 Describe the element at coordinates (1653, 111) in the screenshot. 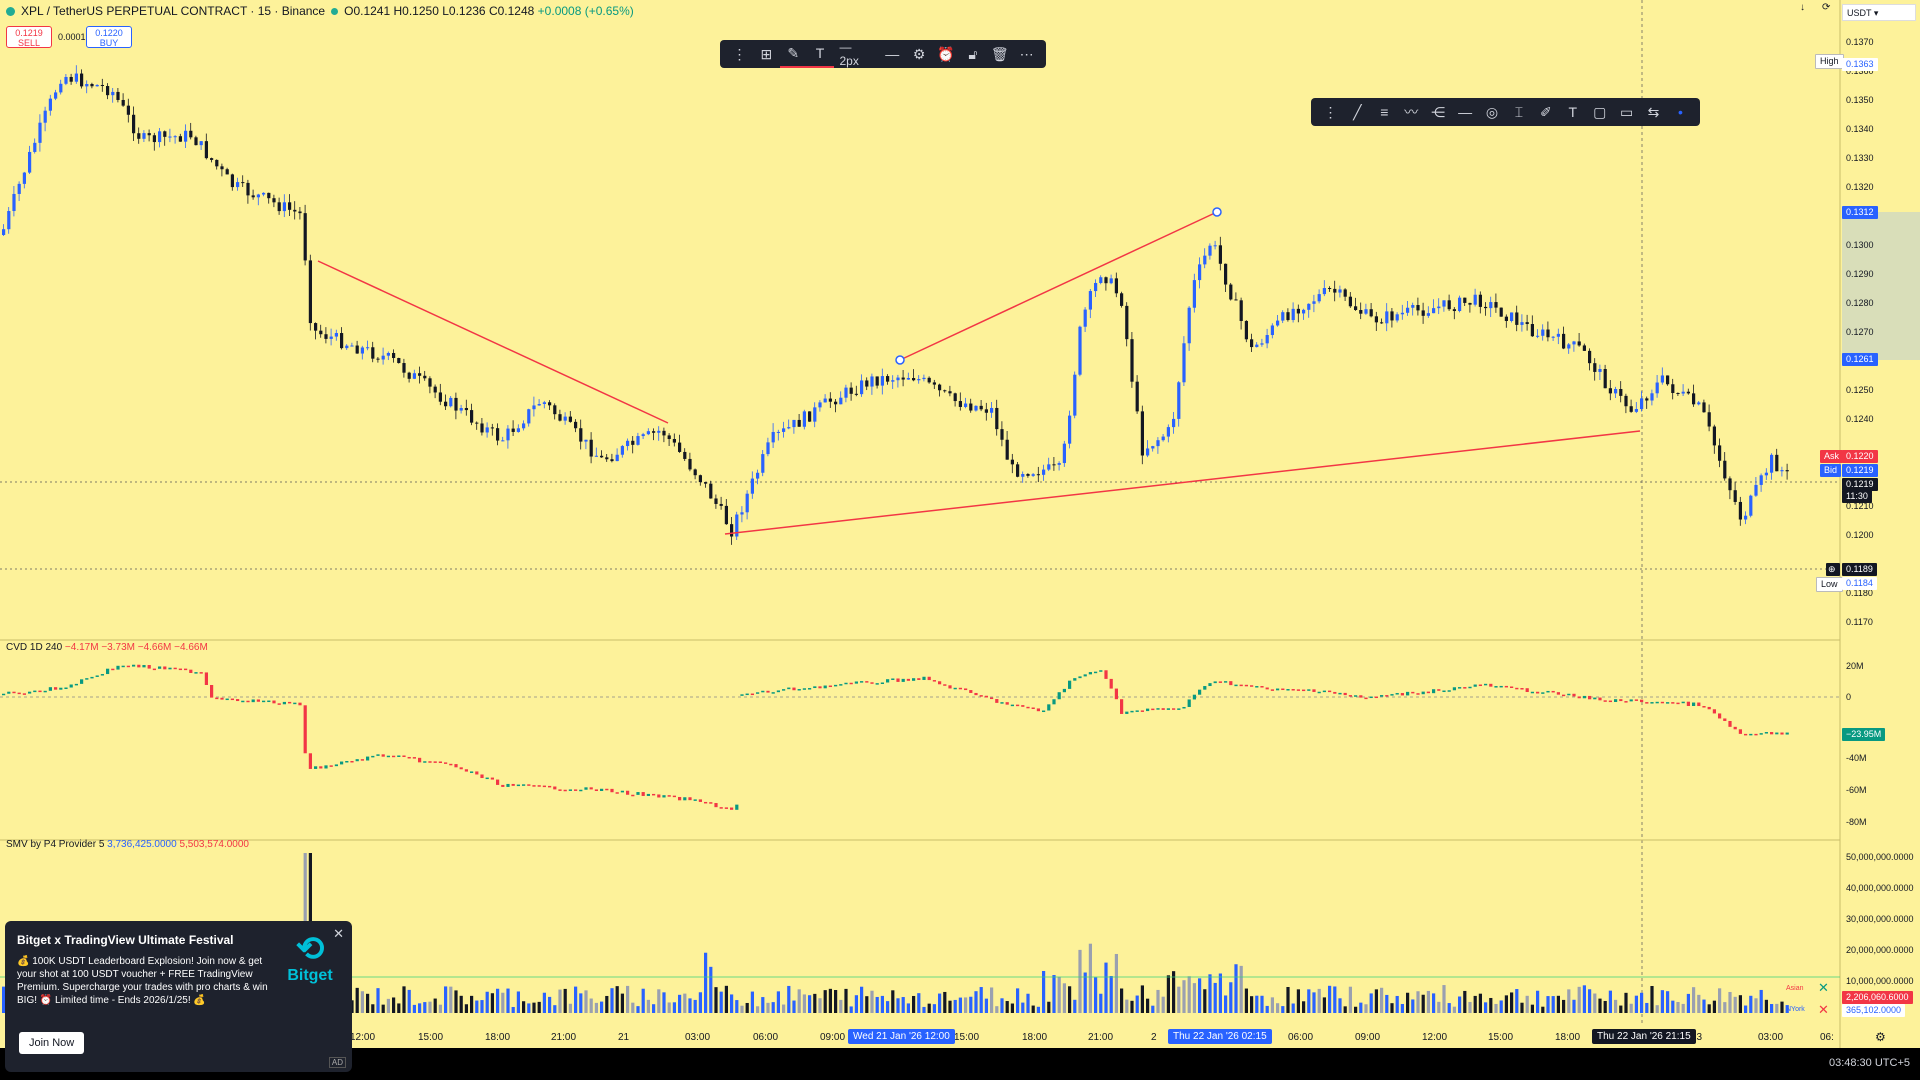

I see `position-icon: ⇆` at that location.